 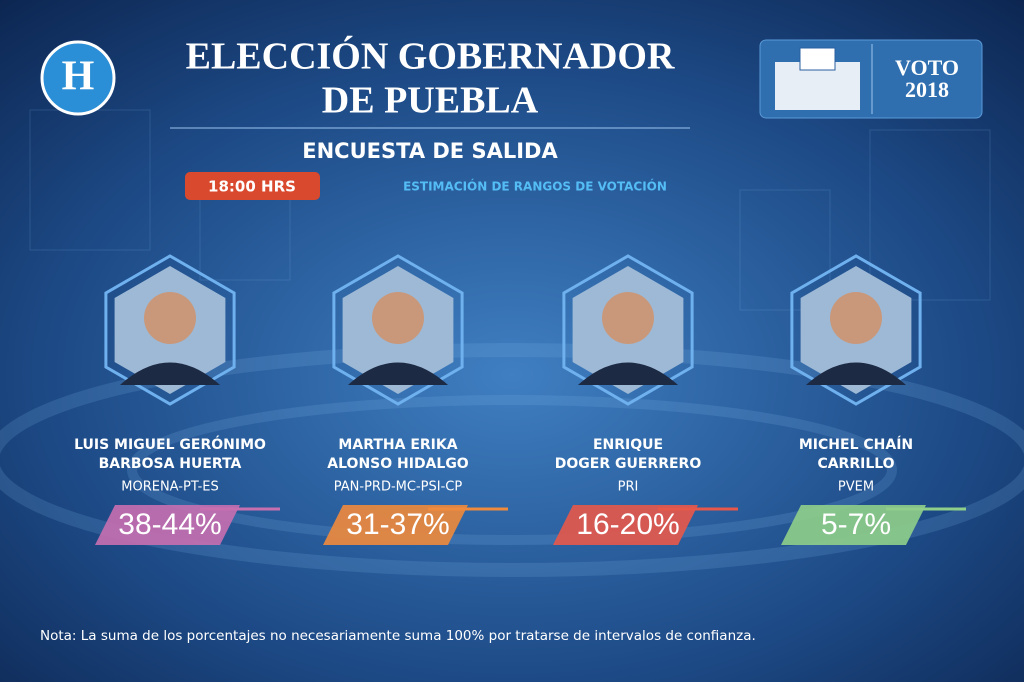 I want to click on candidate-name: DOGER GUERRERO, so click(x=628, y=464).